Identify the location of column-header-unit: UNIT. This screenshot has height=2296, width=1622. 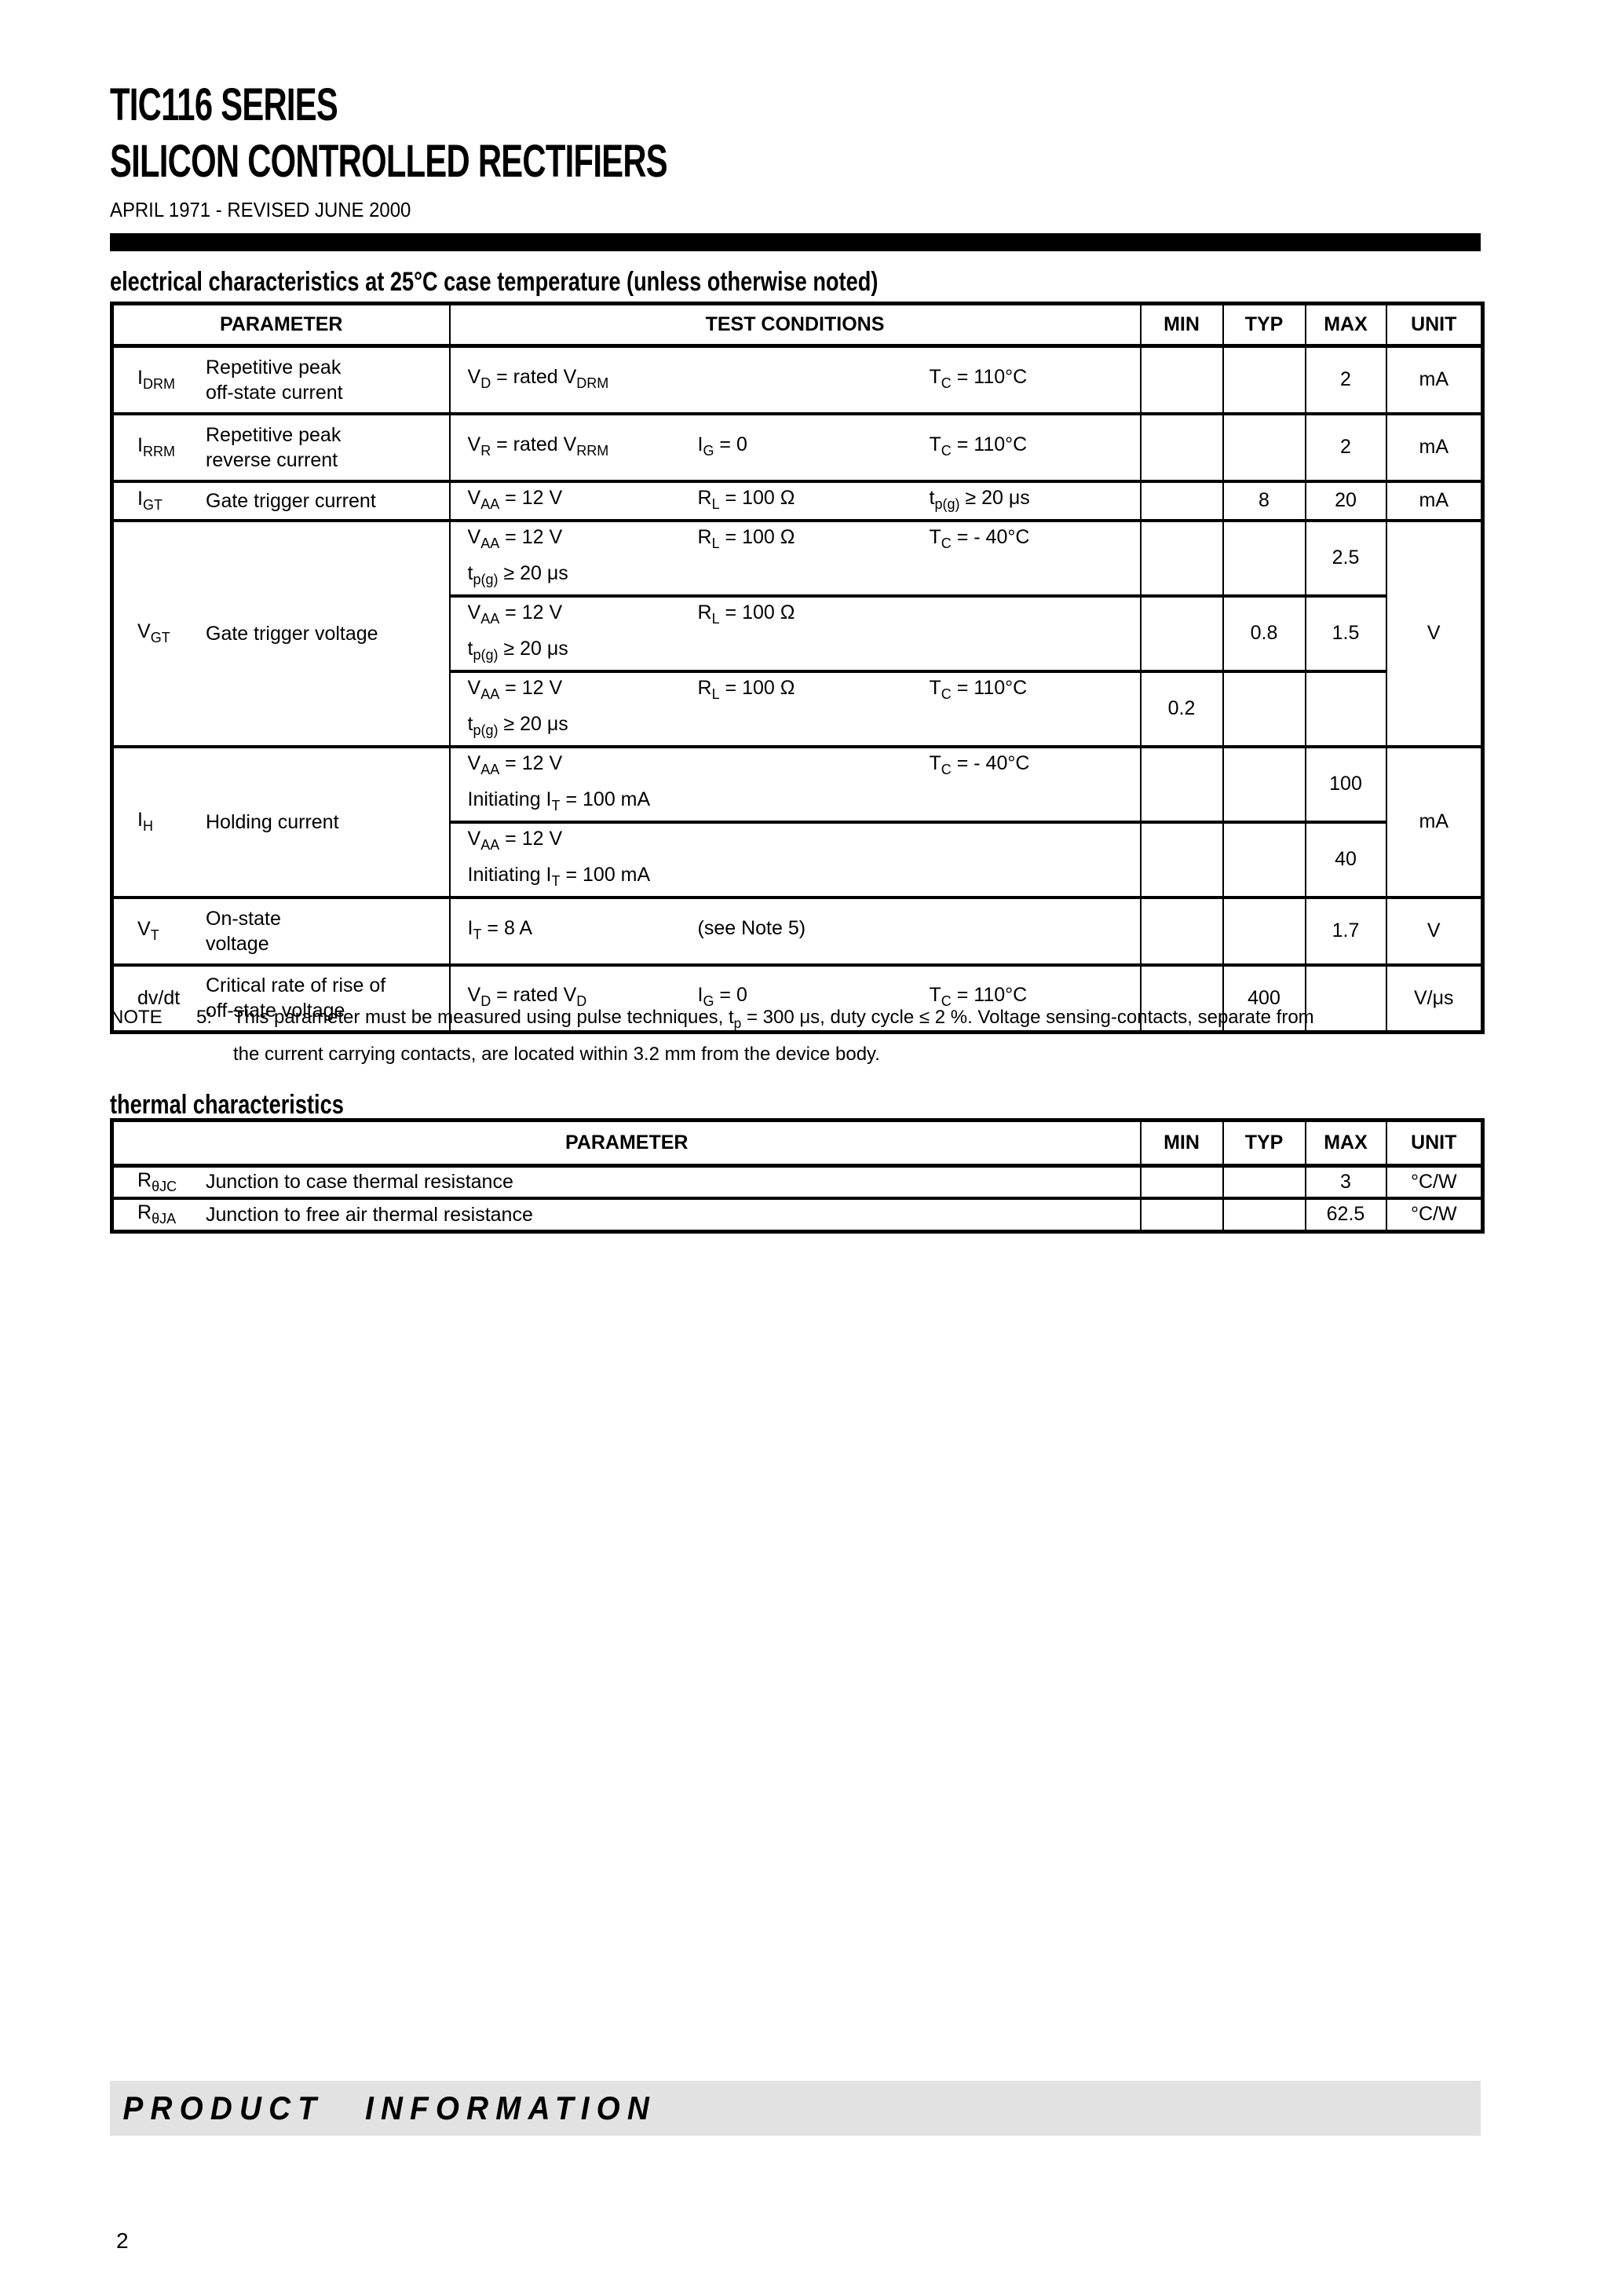
(1434, 325).